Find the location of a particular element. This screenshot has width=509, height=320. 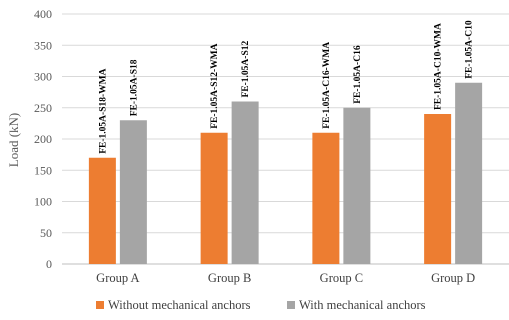

y-axis-ticks: 0 50 100 150 200 250 300 350 400 is located at coordinates (43, 139).